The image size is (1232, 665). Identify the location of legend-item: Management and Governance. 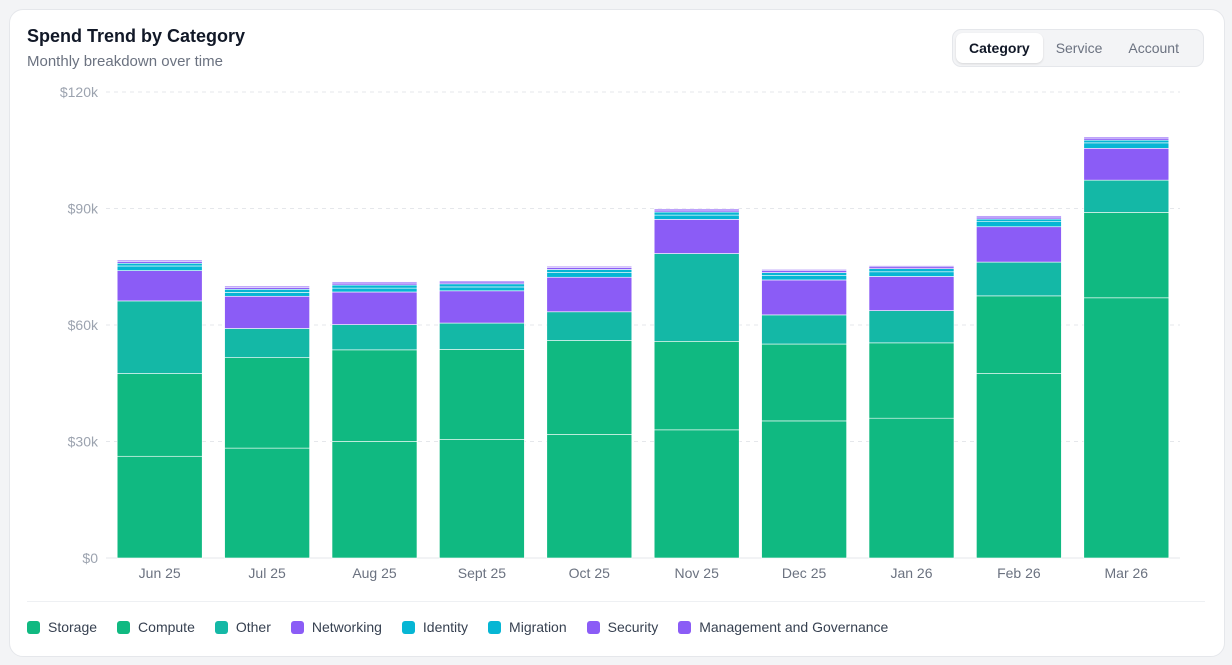
(783, 627).